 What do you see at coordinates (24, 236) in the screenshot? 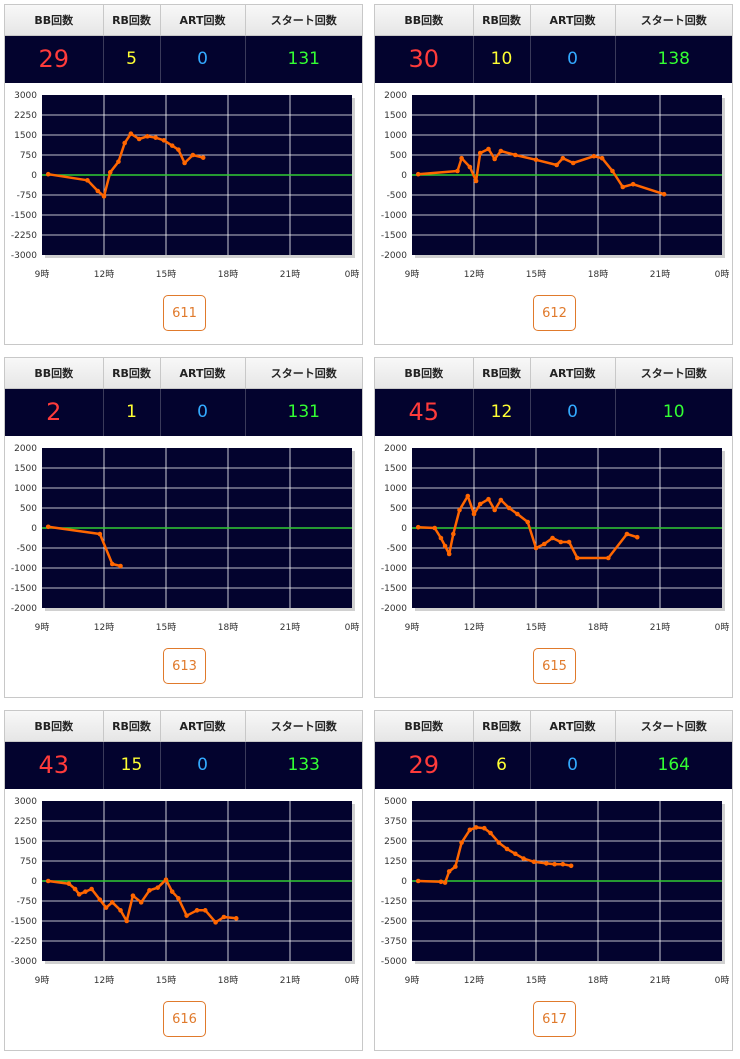
I see `y-tick-label: -2250` at bounding box center [24, 236].